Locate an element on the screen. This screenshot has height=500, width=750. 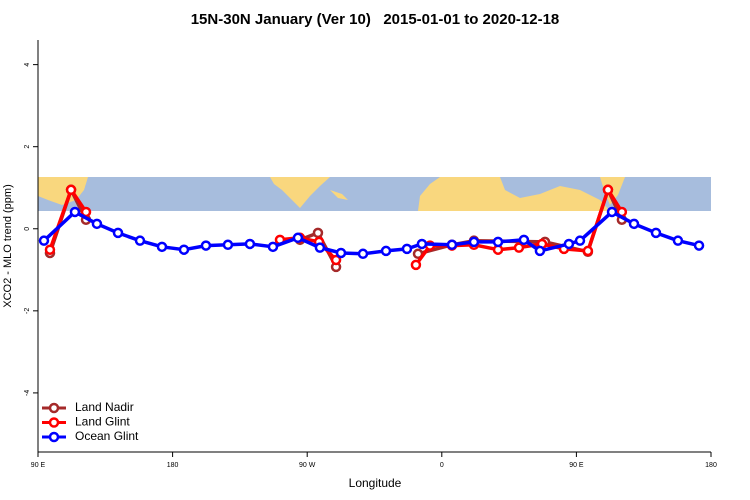
y-tick-label: 0 is located at coordinates (27, 229).